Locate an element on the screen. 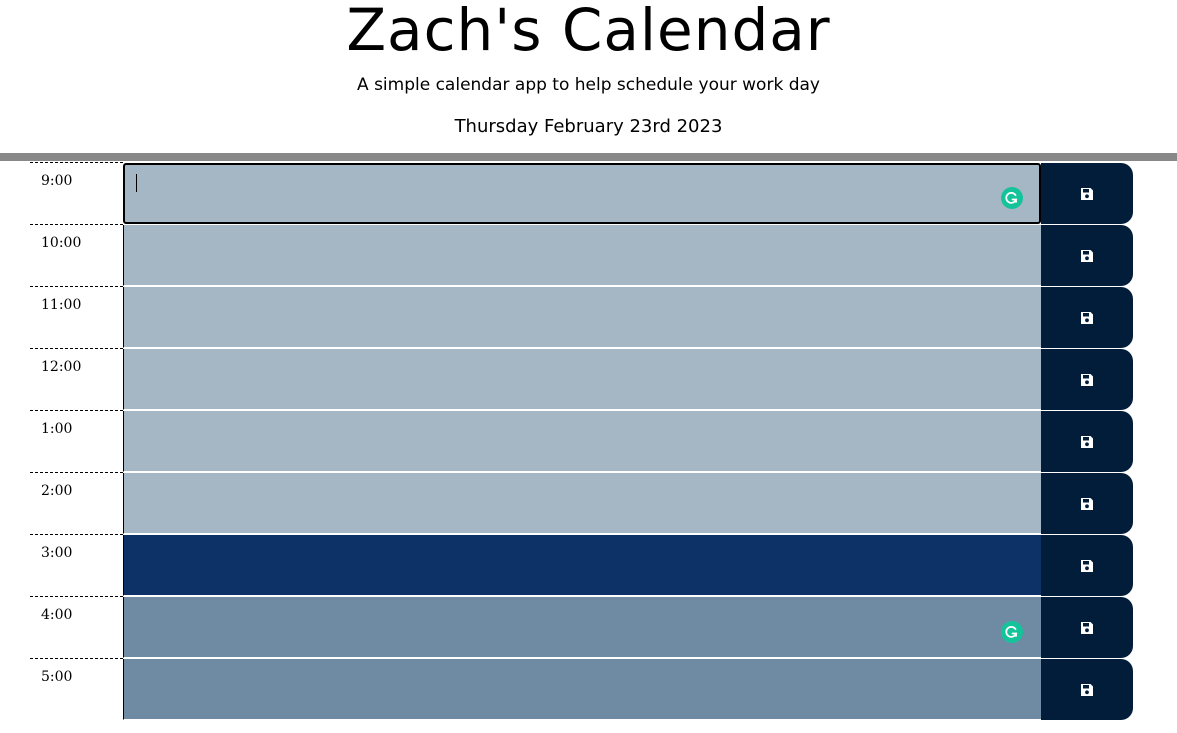  hour-label: 9:00 is located at coordinates (76, 192).